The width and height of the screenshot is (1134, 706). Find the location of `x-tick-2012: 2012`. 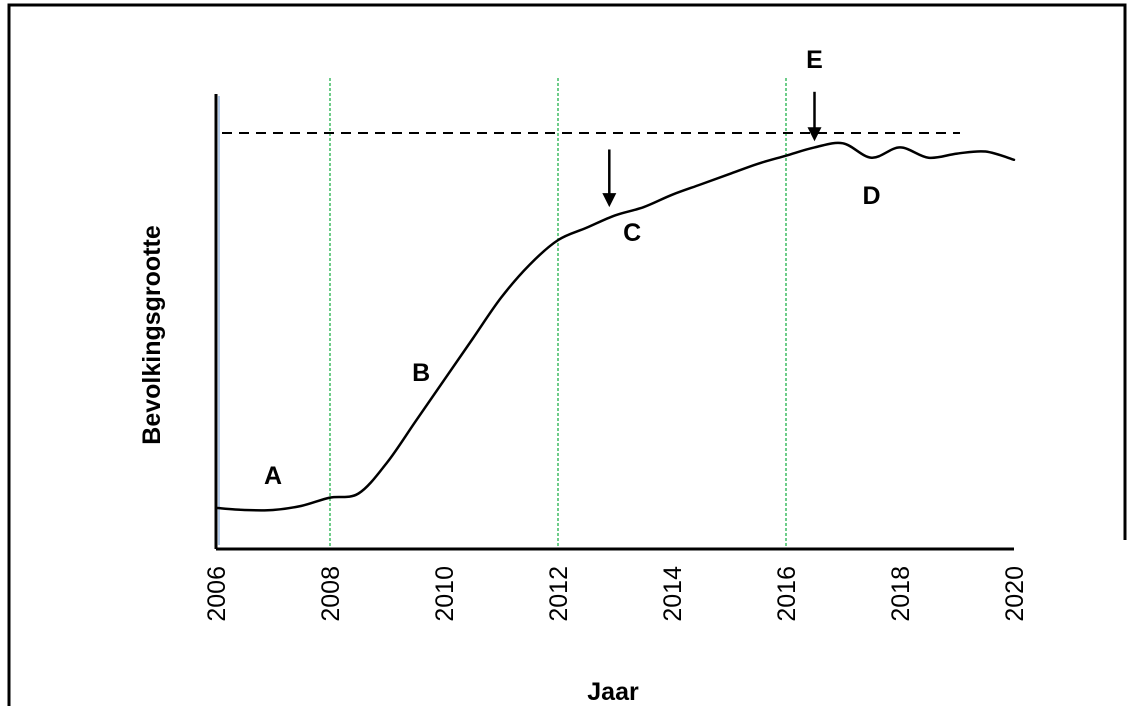

x-tick-2012: 2012 is located at coordinates (559, 594).